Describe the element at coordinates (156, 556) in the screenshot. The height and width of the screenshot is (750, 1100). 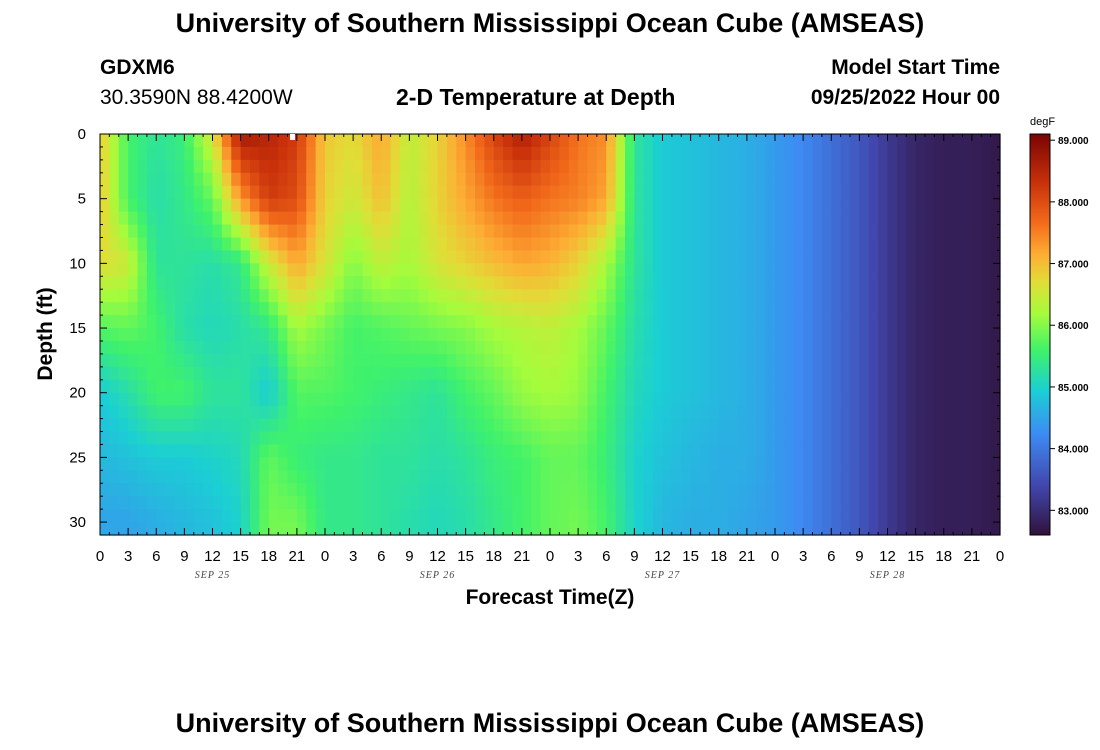
I see `x-tick-label: 6` at that location.